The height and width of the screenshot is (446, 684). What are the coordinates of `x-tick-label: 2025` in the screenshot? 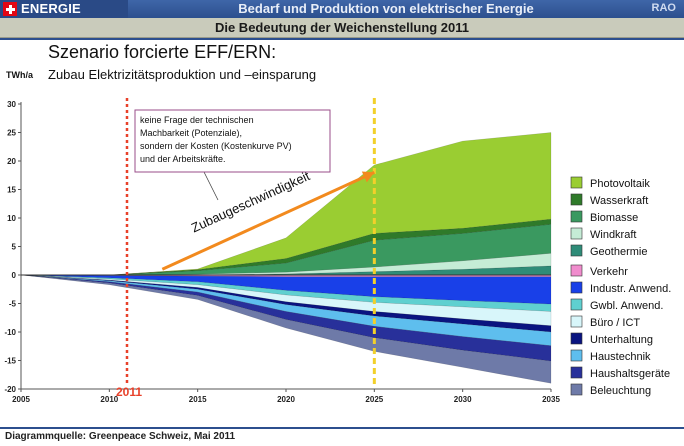 It's located at (374, 399).